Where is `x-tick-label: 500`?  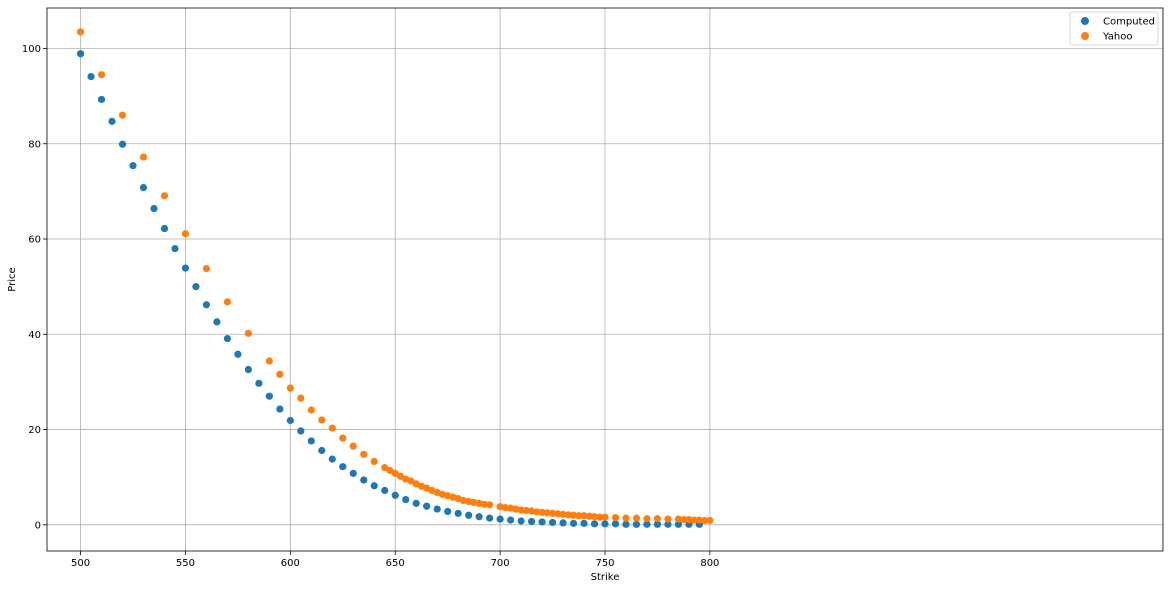 x-tick-label: 500 is located at coordinates (80, 563).